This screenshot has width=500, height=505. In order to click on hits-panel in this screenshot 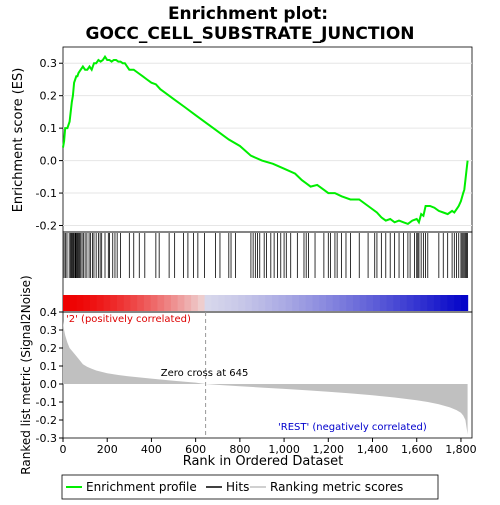, I will do `click(267, 272)`.